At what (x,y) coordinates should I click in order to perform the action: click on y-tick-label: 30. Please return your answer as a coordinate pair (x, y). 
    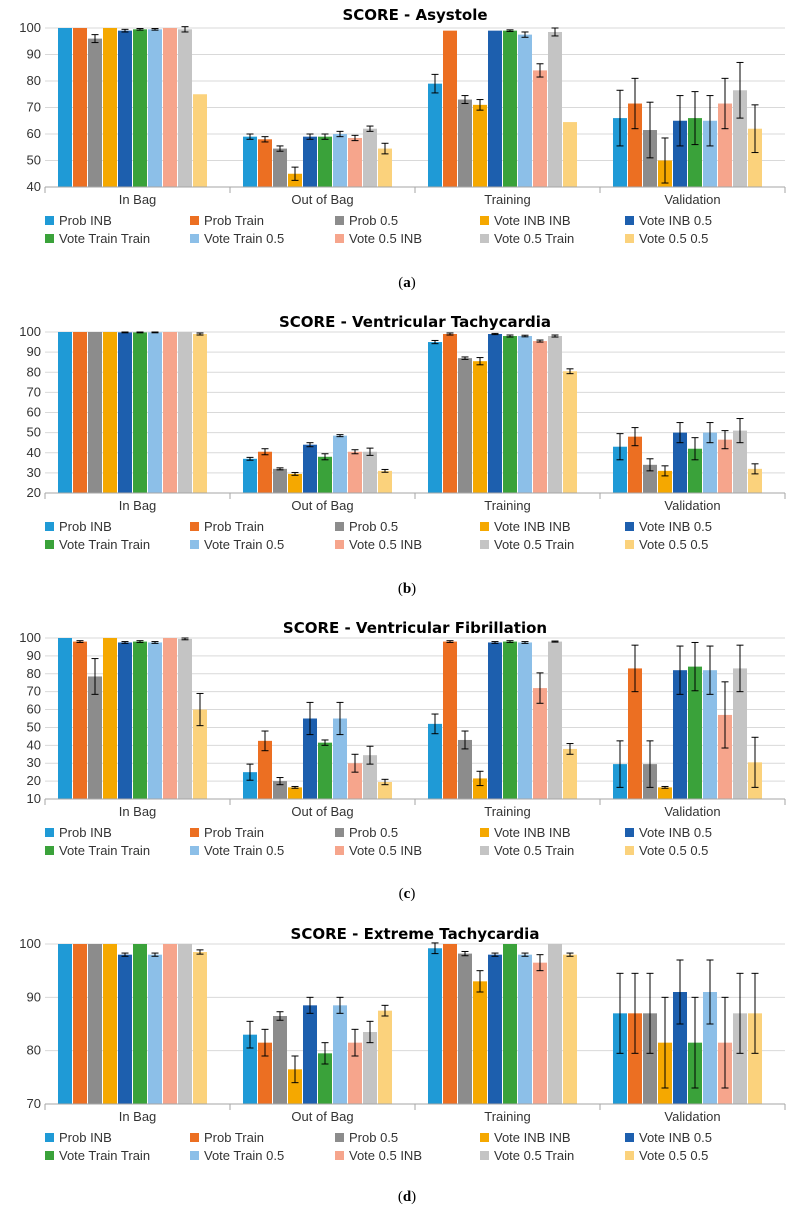
    Looking at the image, I should click on (34, 762).